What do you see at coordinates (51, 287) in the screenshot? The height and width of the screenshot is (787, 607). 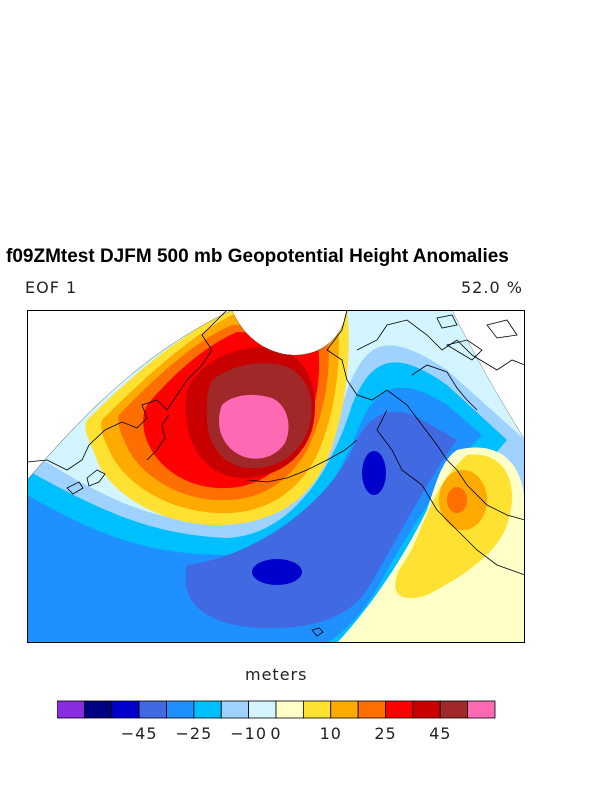 I see `eof-mode-label: EOF 1` at bounding box center [51, 287].